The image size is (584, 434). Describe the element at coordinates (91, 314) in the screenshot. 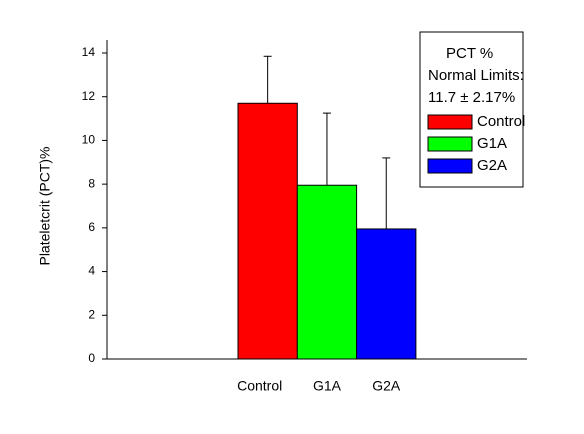

I see `y-tick-label: 2` at that location.